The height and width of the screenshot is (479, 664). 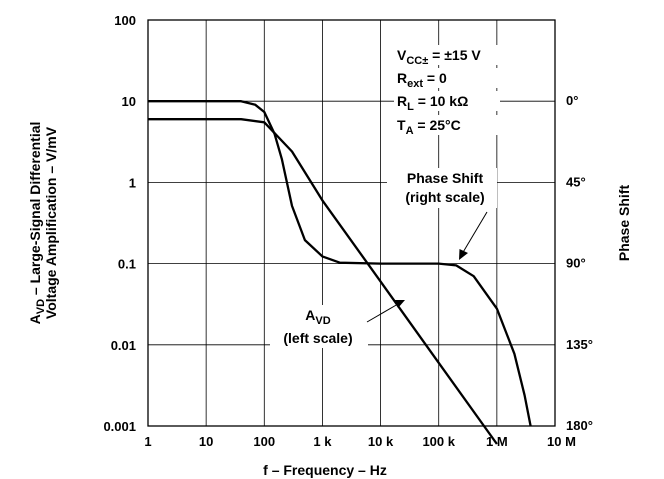 What do you see at coordinates (438, 441) in the screenshot?
I see `x-tick-label: 100 k` at bounding box center [438, 441].